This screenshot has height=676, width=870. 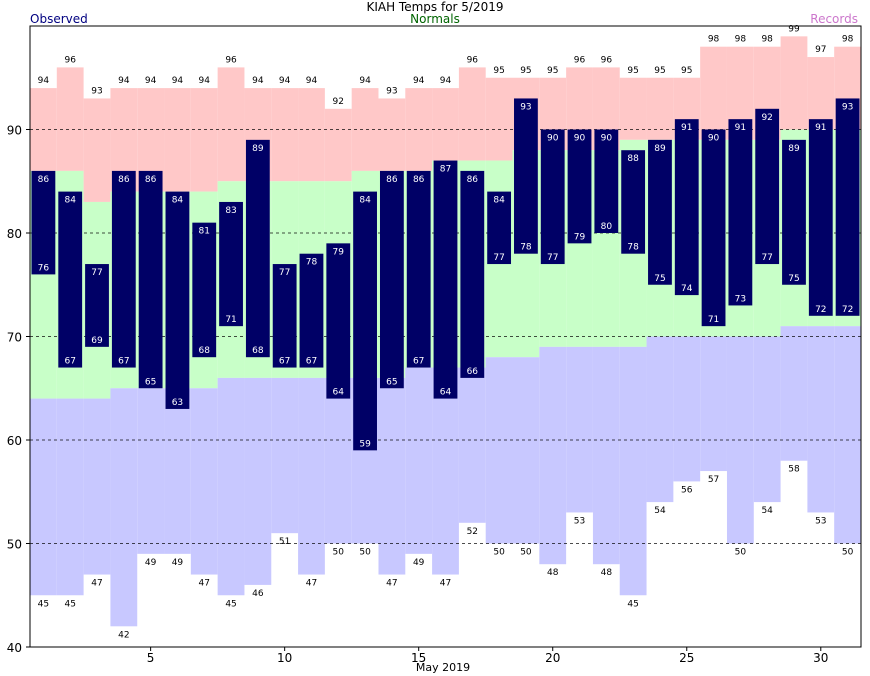 What do you see at coordinates (445, 170) in the screenshot?
I see `observed-high-label: 87` at bounding box center [445, 170].